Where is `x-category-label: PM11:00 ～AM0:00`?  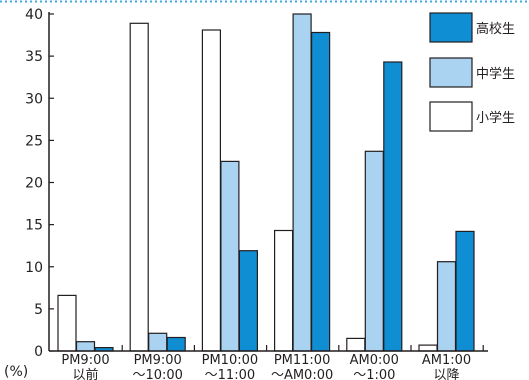 x-category-label: PM11:00 ～AM0:00 is located at coordinates (302, 366).